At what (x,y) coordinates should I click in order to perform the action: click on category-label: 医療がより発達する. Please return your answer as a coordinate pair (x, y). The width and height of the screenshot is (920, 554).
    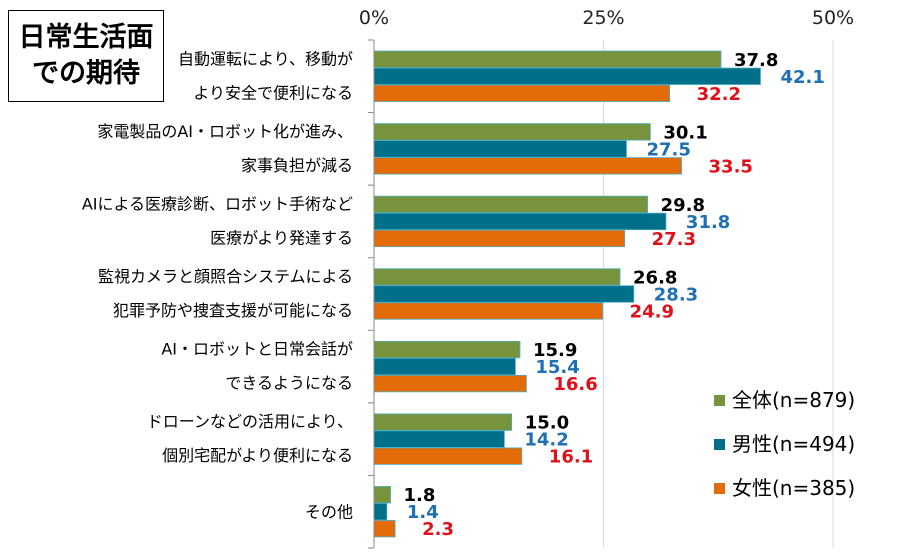
    Looking at the image, I should click on (281, 237).